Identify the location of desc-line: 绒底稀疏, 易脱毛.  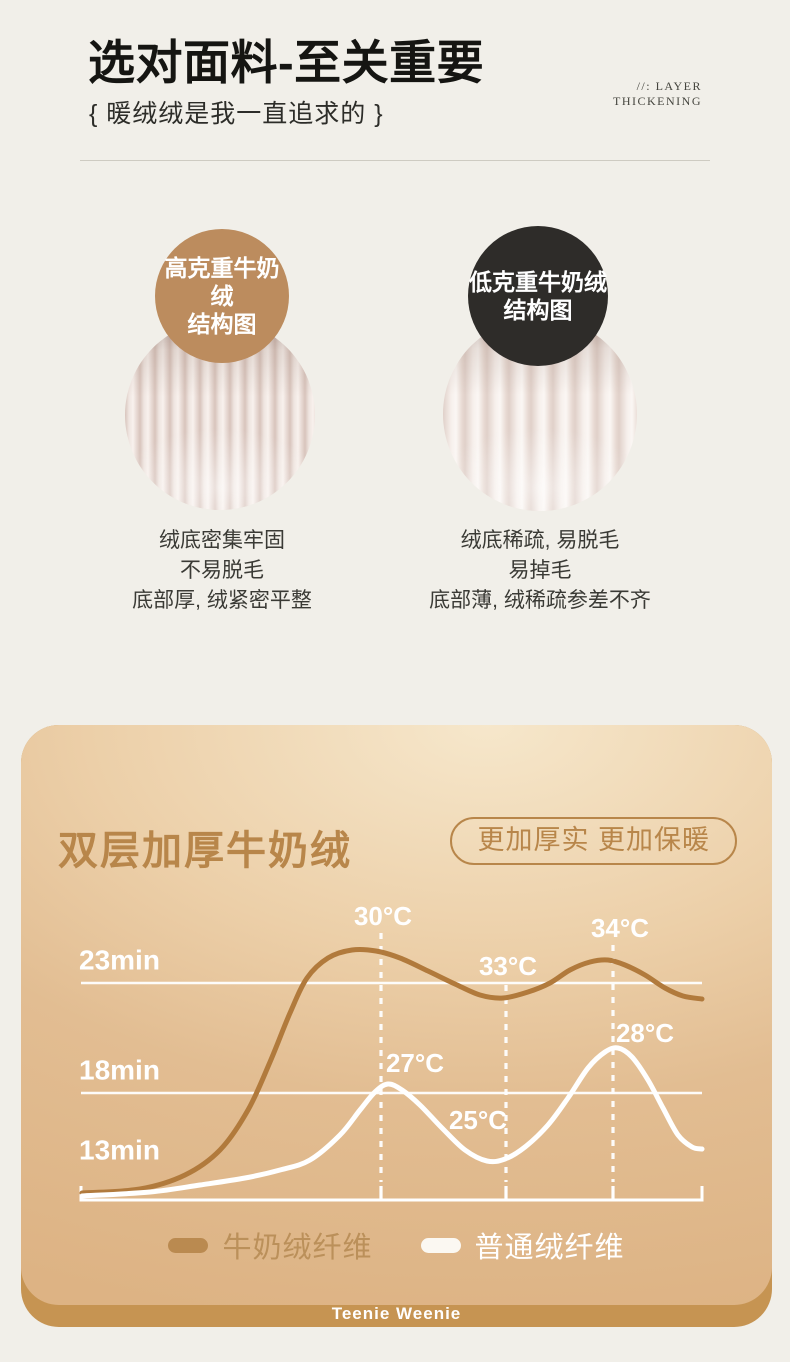
(540, 540).